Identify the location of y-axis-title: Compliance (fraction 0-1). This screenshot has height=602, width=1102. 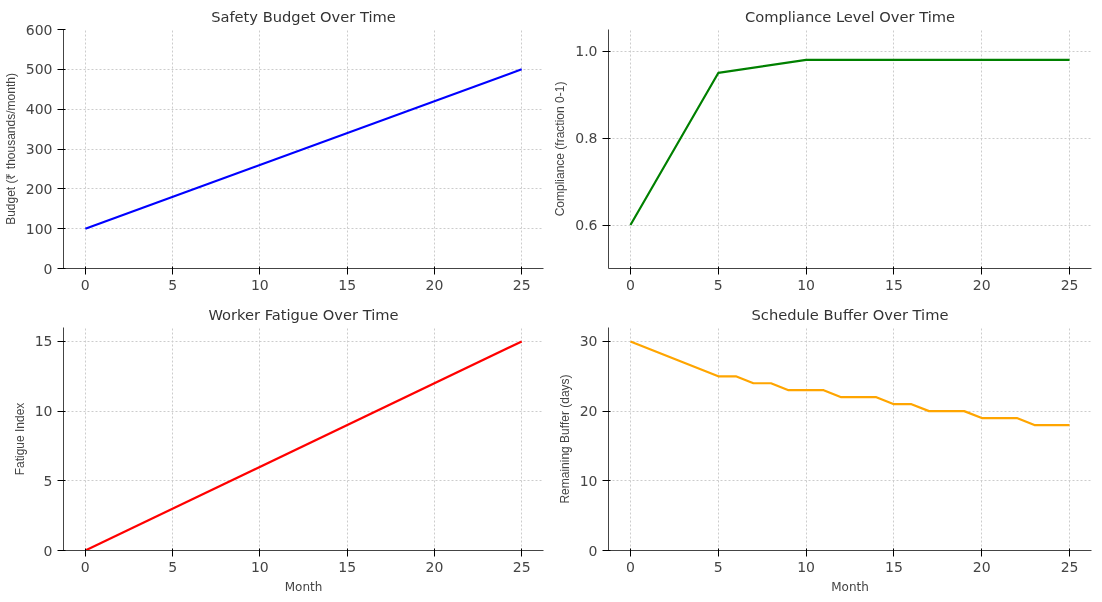
(560, 149).